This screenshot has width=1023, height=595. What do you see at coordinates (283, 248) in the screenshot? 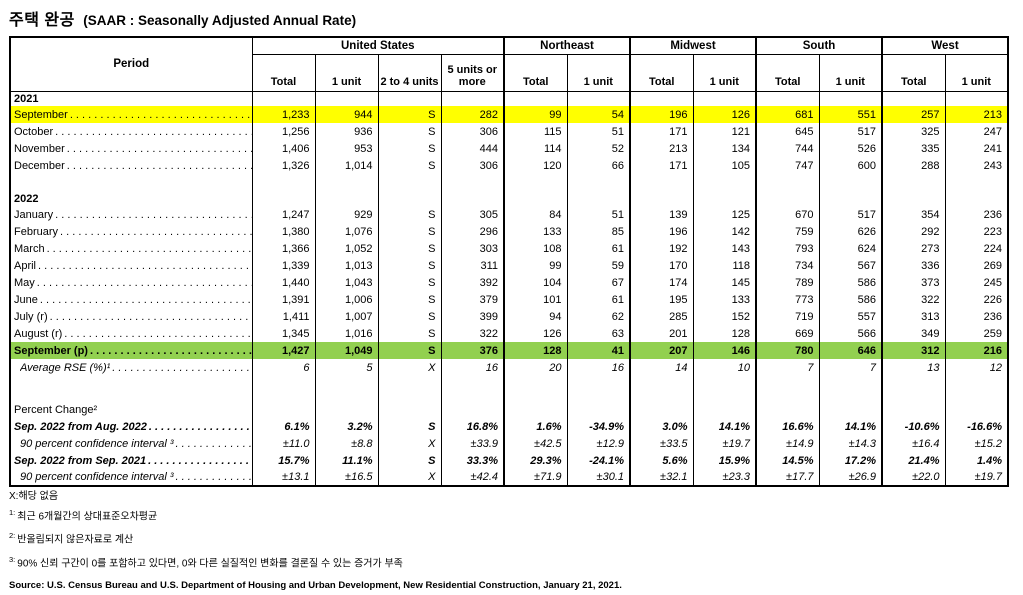
I see `cell-us-total: 1,366` at bounding box center [283, 248].